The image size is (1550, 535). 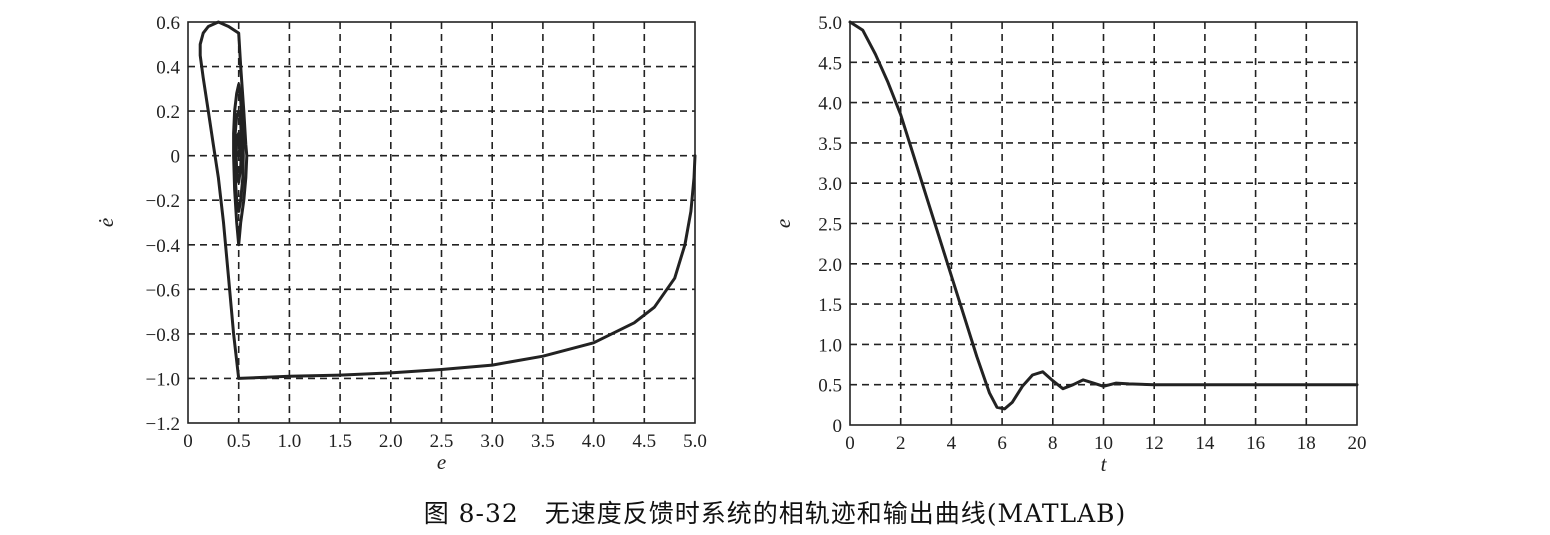 What do you see at coordinates (106, 222) in the screenshot?
I see `y-axis-label: ė` at bounding box center [106, 222].